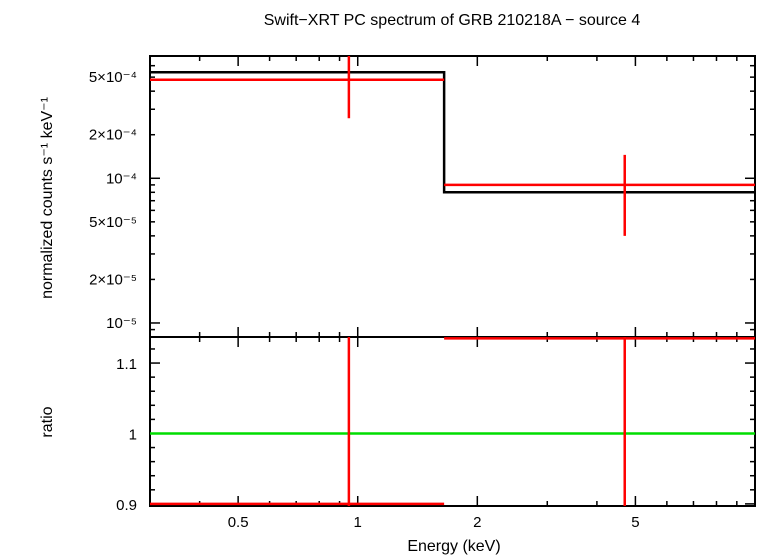  I want to click on y-tick-label: 5×10⁻⁵, so click(113, 222).